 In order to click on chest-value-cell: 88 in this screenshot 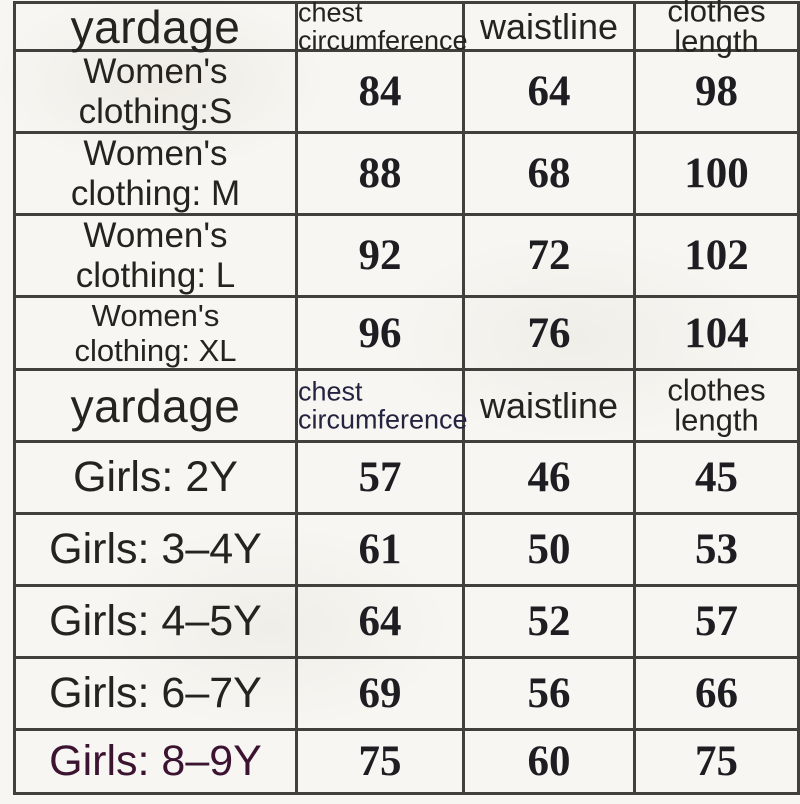, I will do `click(380, 174)`.